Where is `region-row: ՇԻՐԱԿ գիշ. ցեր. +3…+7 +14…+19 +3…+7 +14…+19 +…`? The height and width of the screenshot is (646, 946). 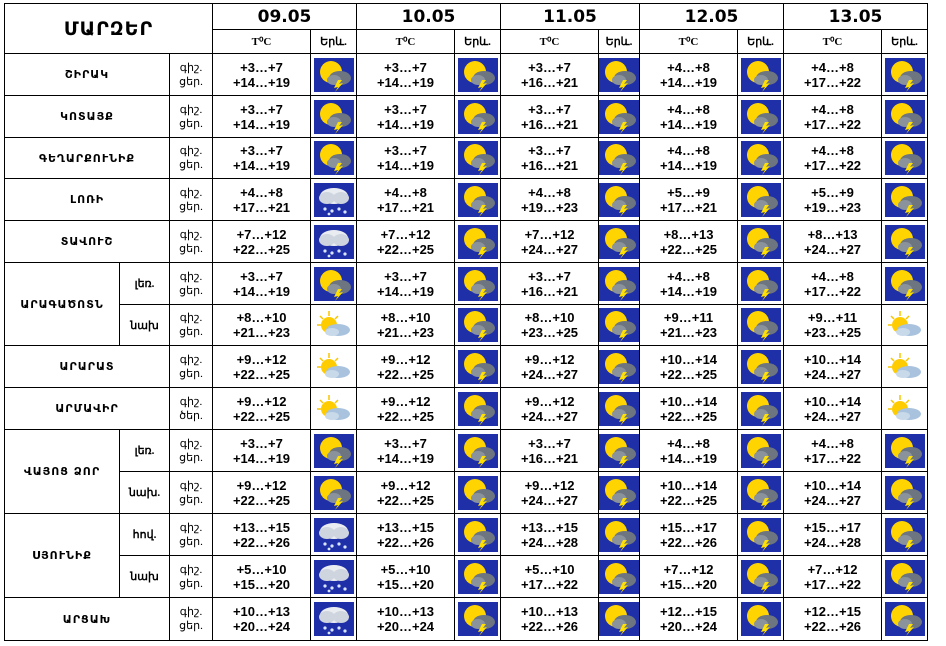
region-row: ՇԻՐԱԿ գիշ. ցեր. +3…+7 +14…+19 +3…+7 +14…+19 +… is located at coordinates (466, 74).